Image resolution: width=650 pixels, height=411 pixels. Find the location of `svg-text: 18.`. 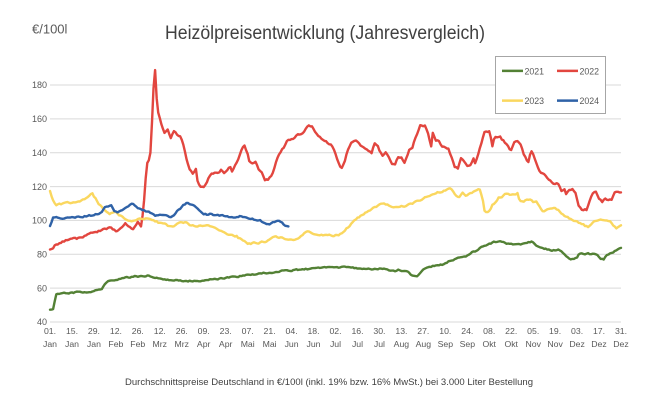

svg-text: 18. is located at coordinates (313, 331).